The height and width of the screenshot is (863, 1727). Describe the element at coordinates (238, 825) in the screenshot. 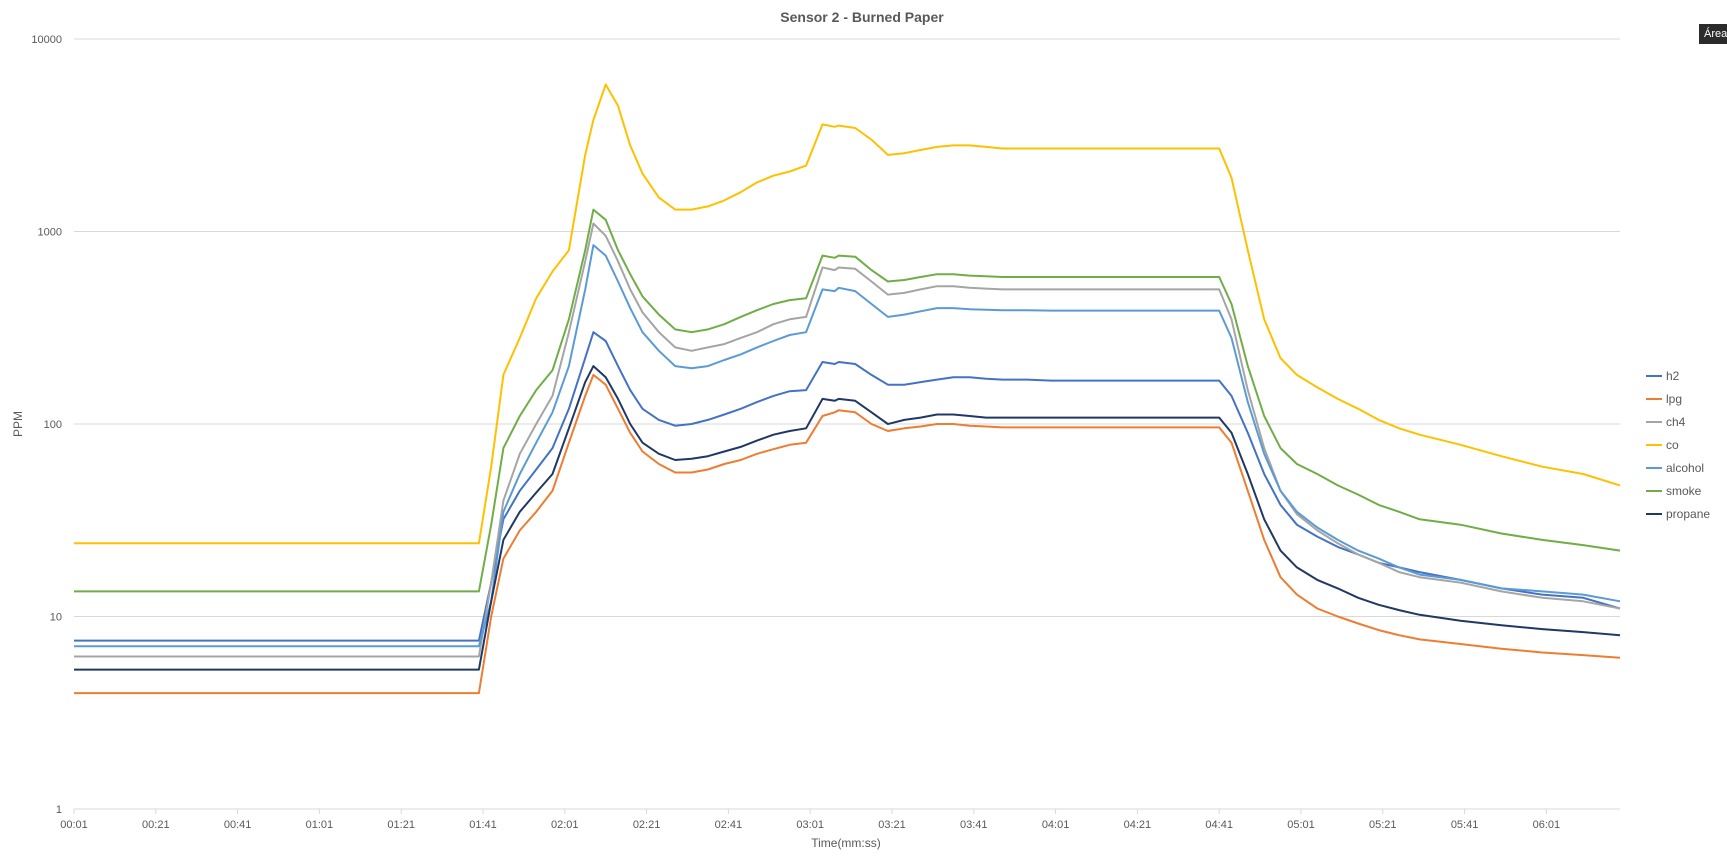

I see `x-tick-label: 00:41` at that location.